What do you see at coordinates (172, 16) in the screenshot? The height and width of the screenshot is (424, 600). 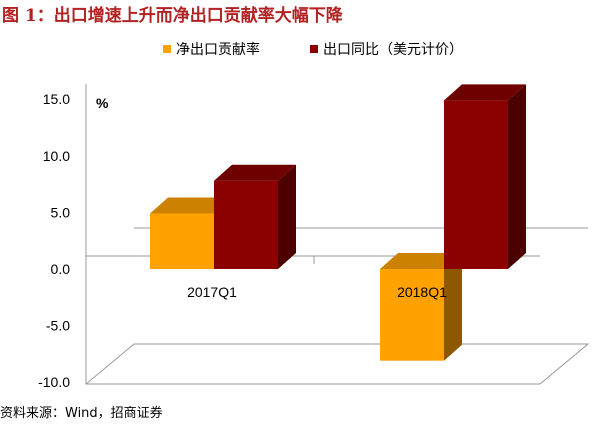 I see `figure-title: 图 1：出口增速上升而净出口贡献率大幅下降` at bounding box center [172, 16].